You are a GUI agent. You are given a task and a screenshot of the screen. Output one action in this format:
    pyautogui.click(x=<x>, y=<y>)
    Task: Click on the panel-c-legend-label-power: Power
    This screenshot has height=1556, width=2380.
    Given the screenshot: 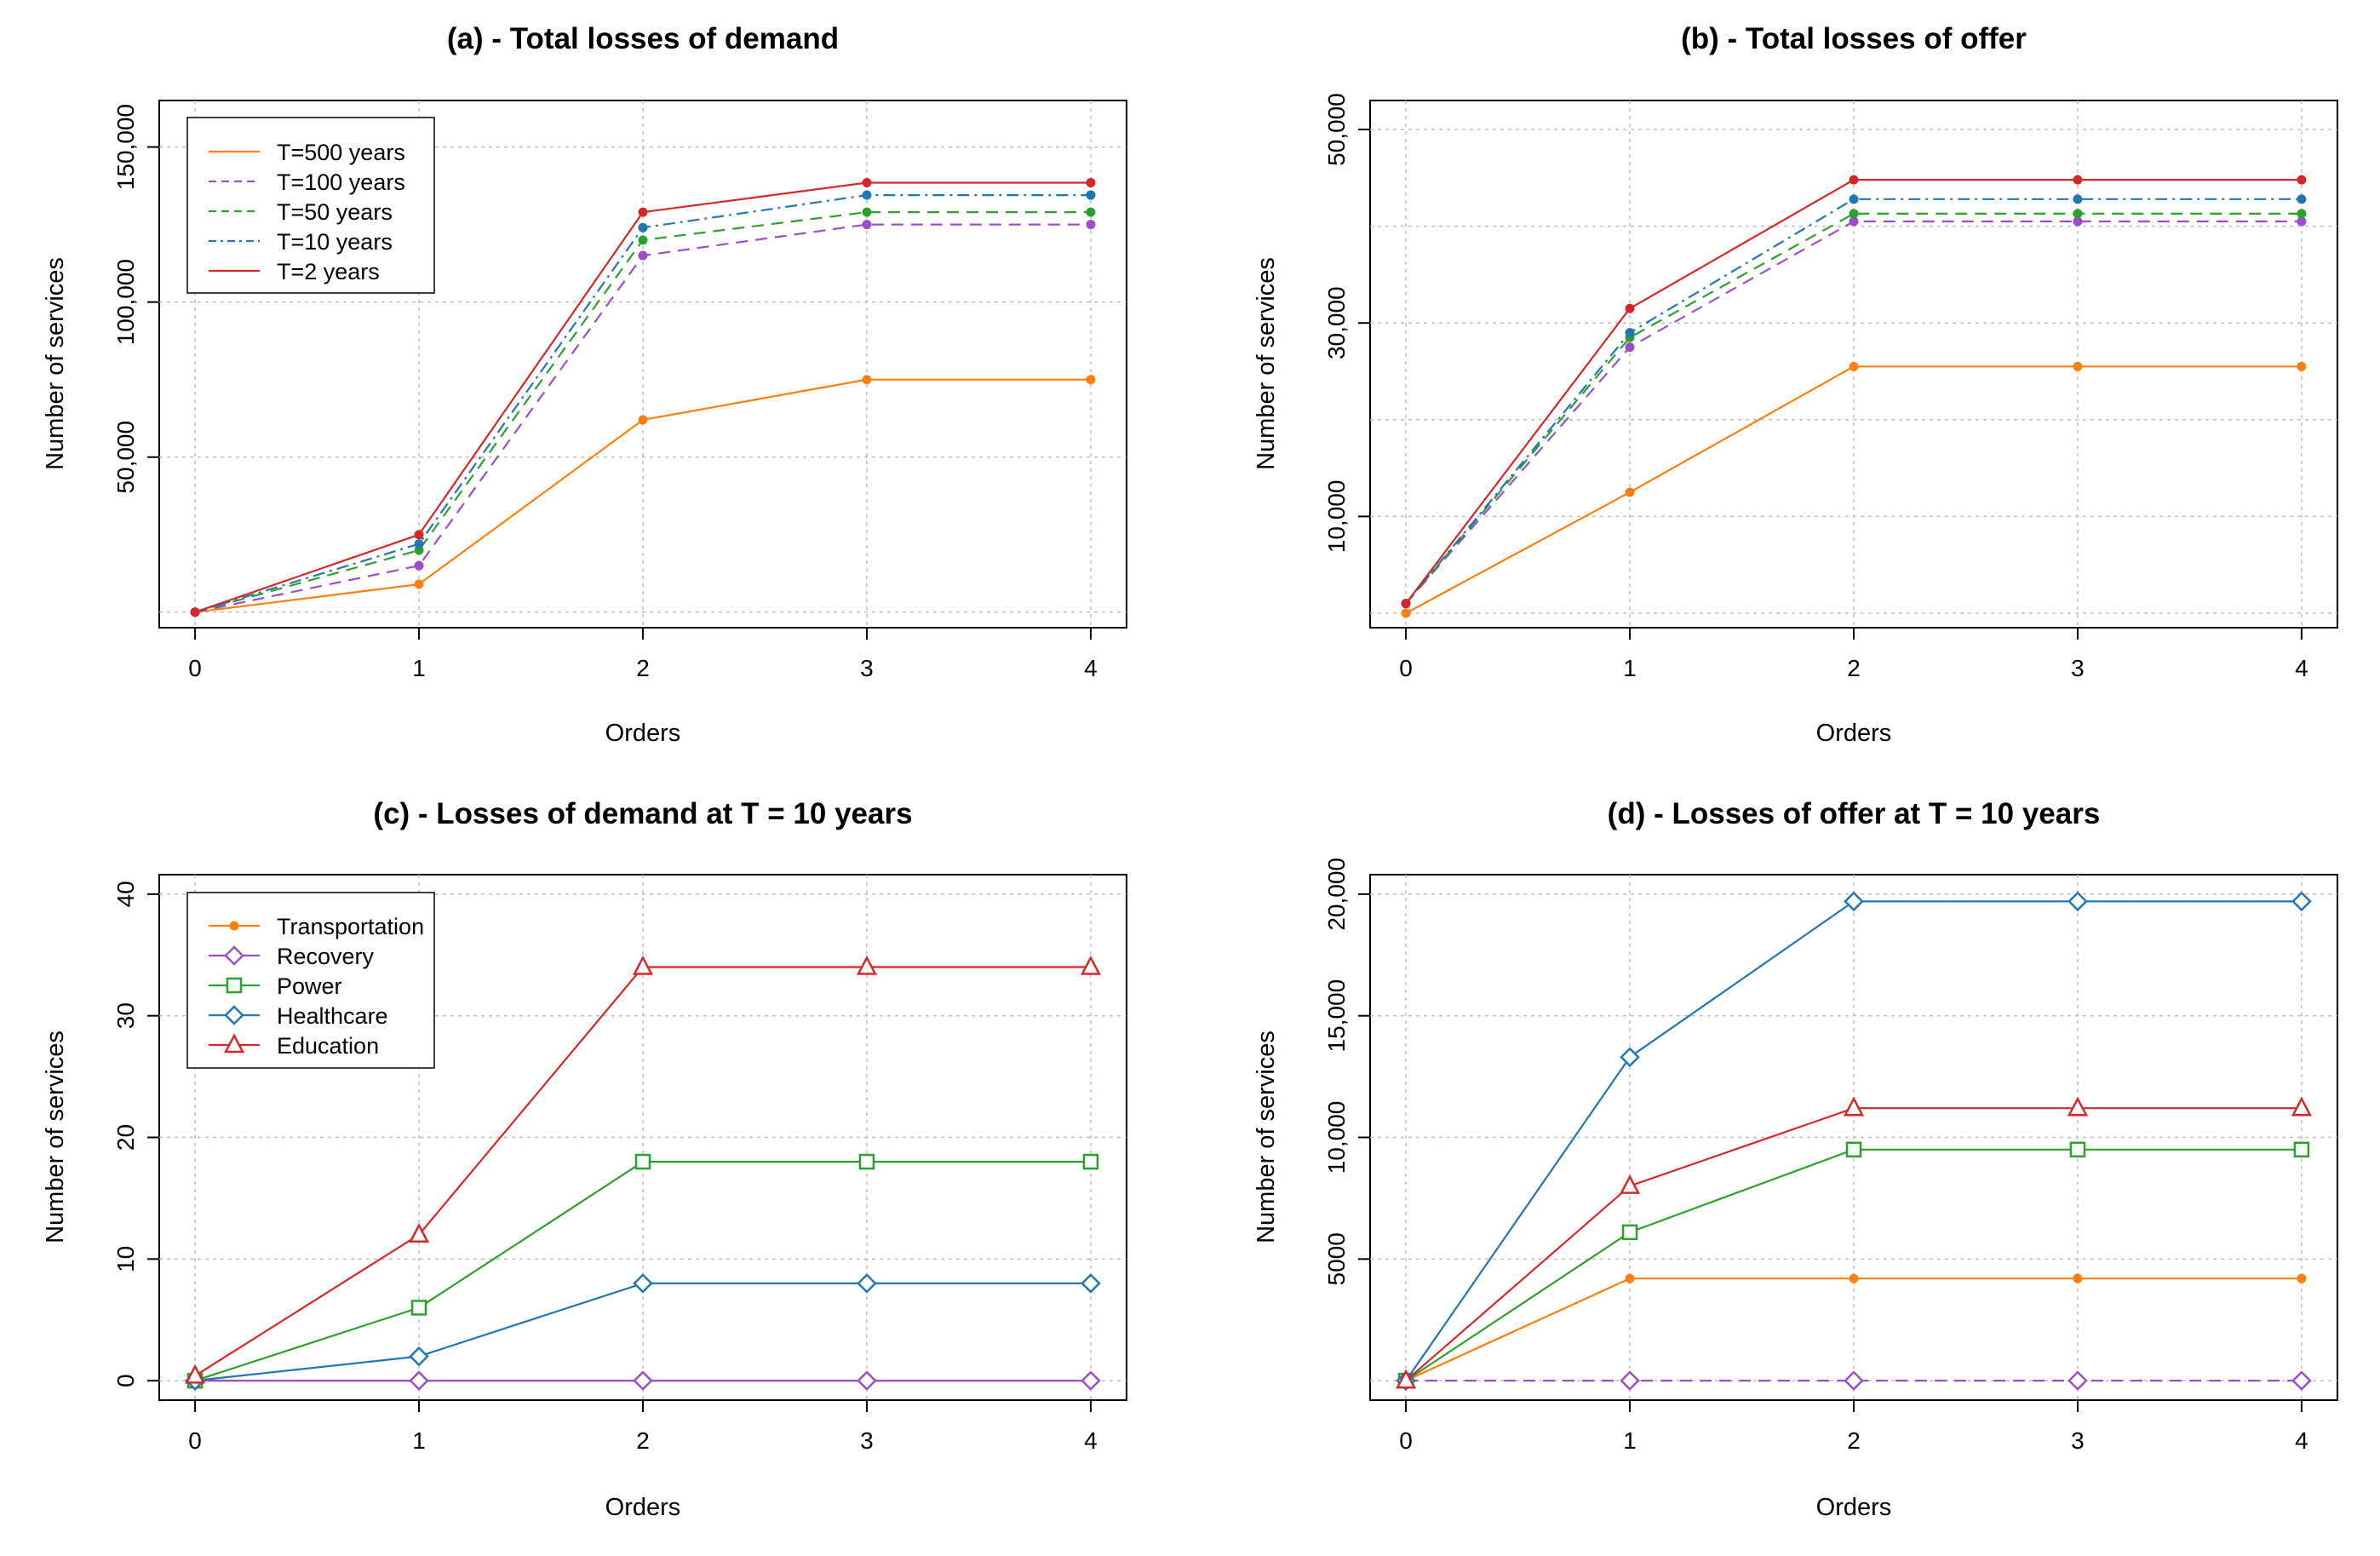 What is the action you would take?
    pyautogui.click(x=309, y=986)
    